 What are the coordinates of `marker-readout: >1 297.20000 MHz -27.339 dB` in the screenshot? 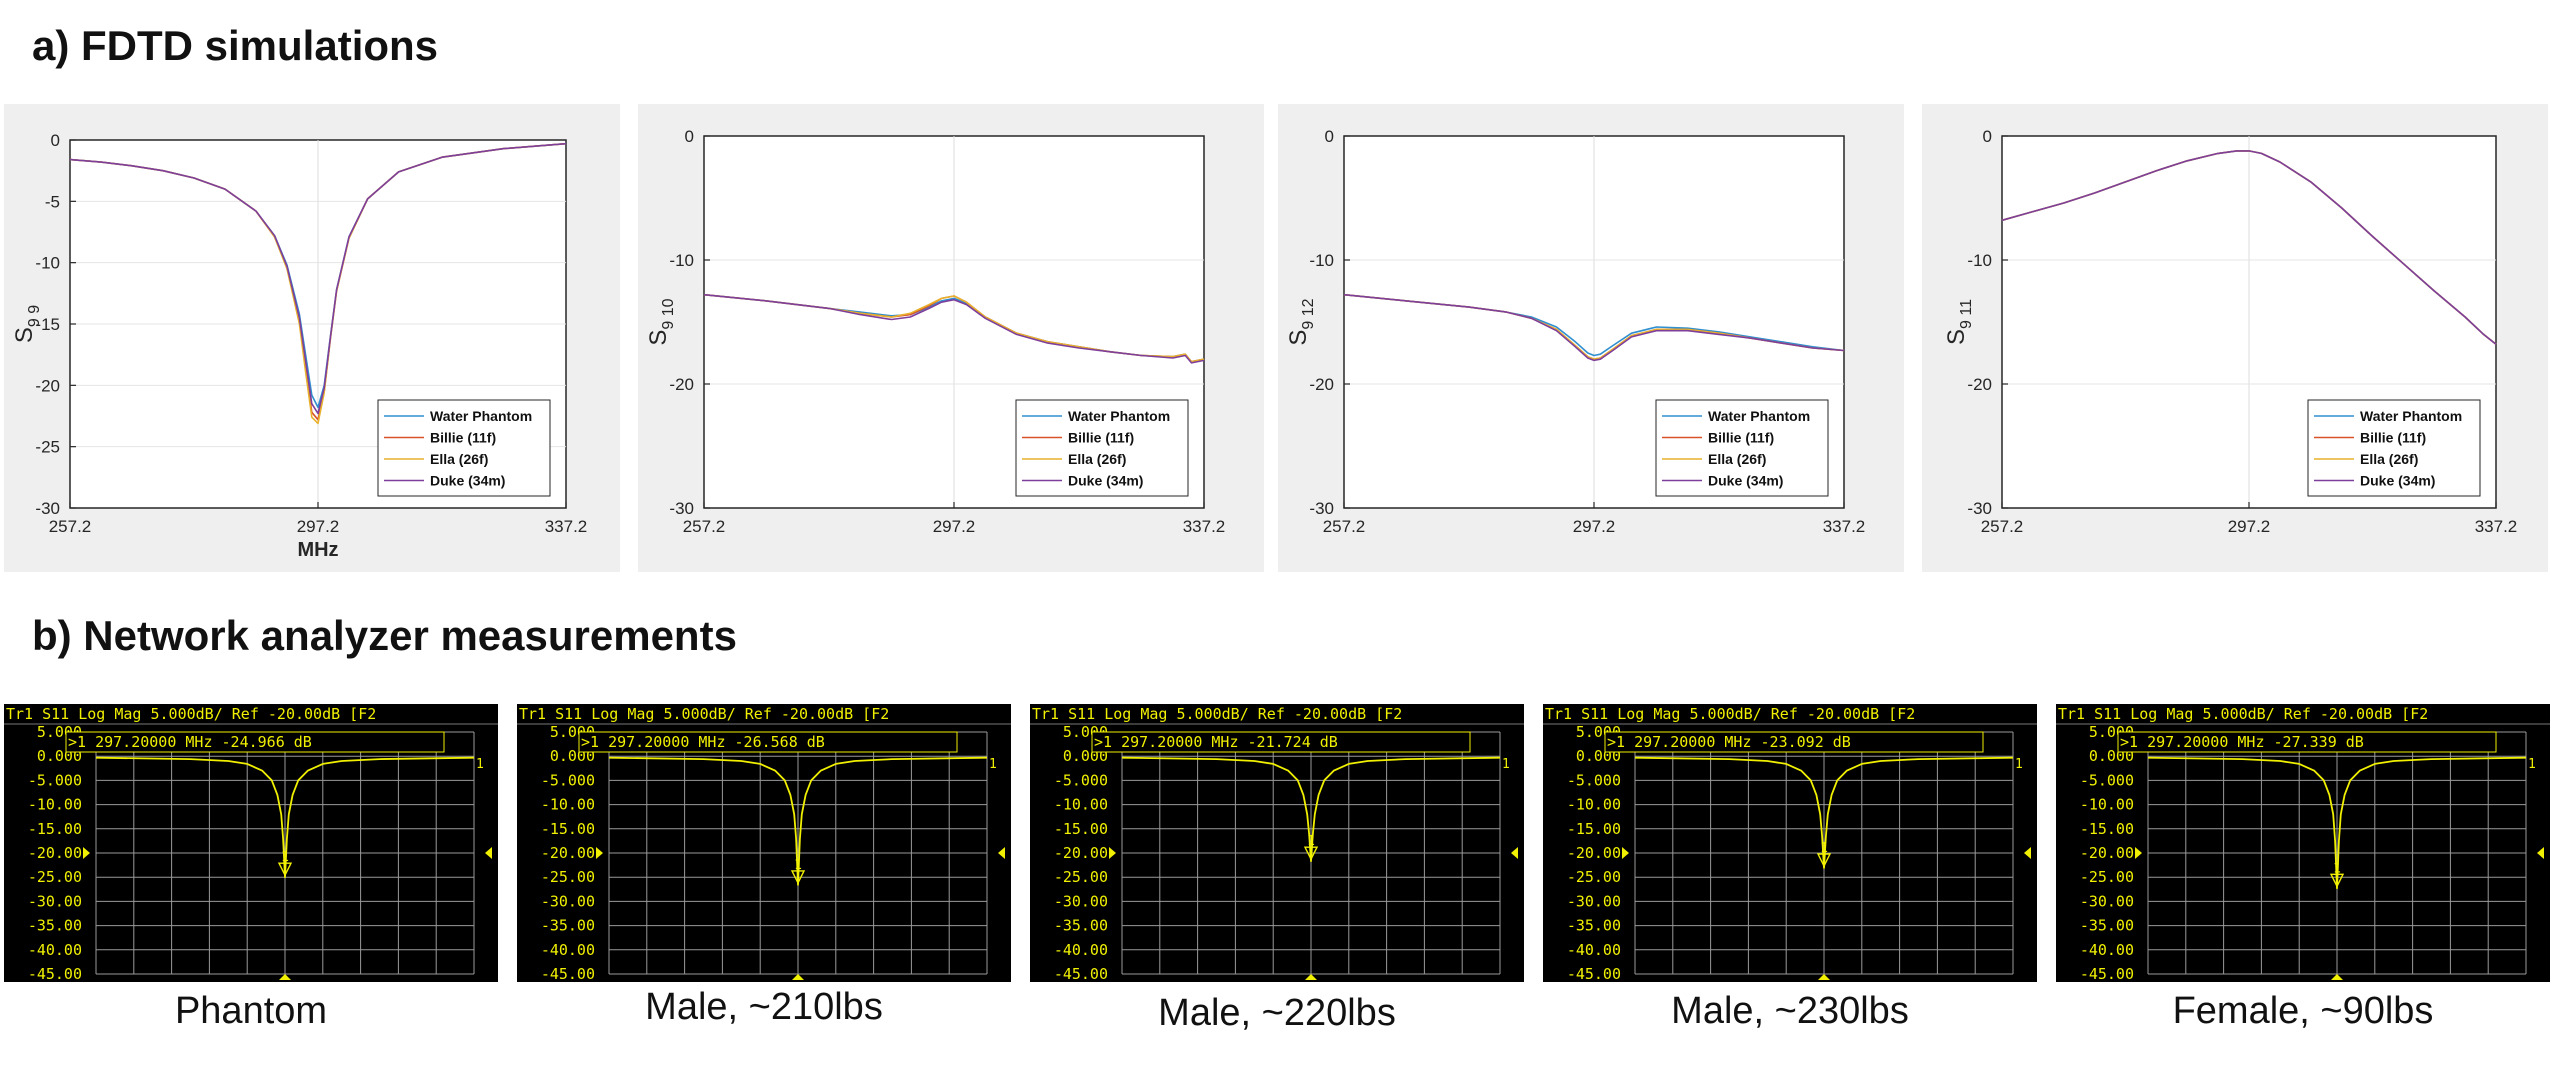 It's located at (2242, 742).